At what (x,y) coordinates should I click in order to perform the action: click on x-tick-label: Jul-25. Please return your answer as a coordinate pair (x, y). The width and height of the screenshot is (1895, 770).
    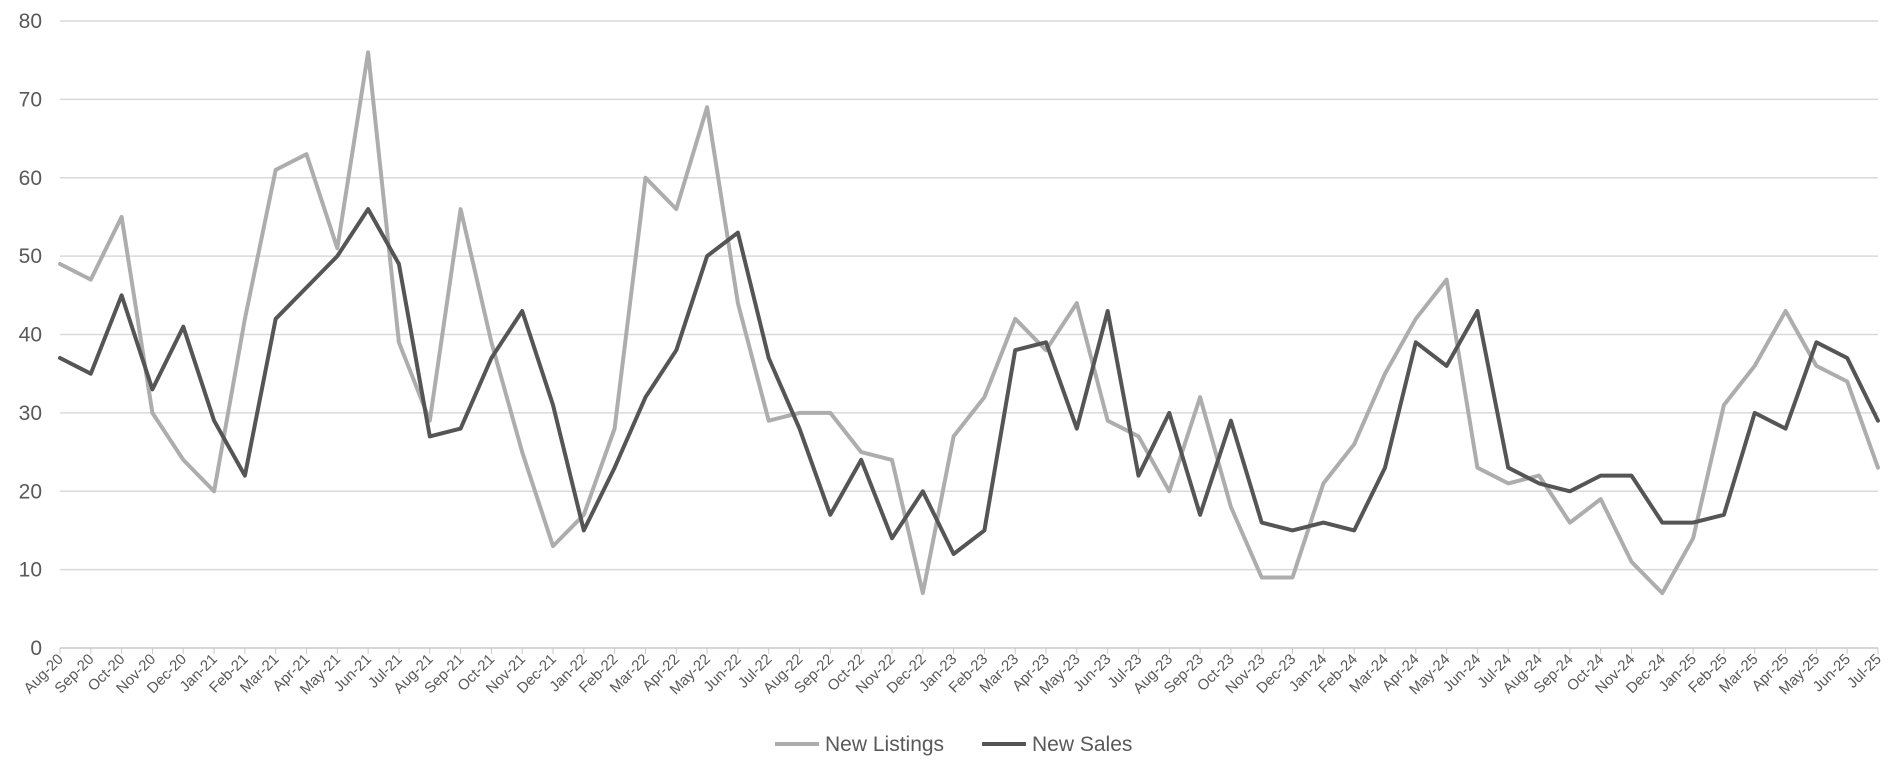
    Looking at the image, I should click on (1864, 671).